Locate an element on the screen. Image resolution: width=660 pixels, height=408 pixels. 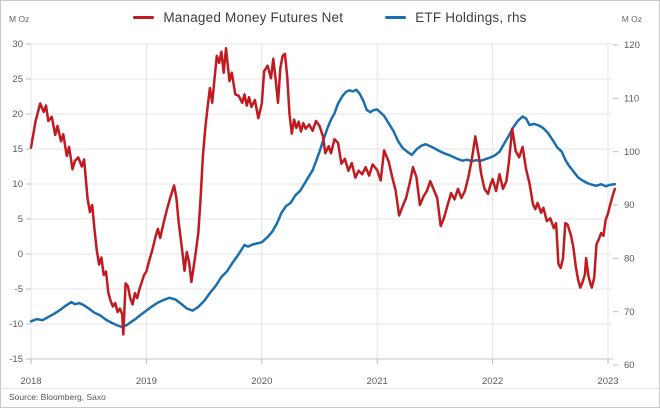
x-axis-tick-label: 2019 is located at coordinates (146, 381).